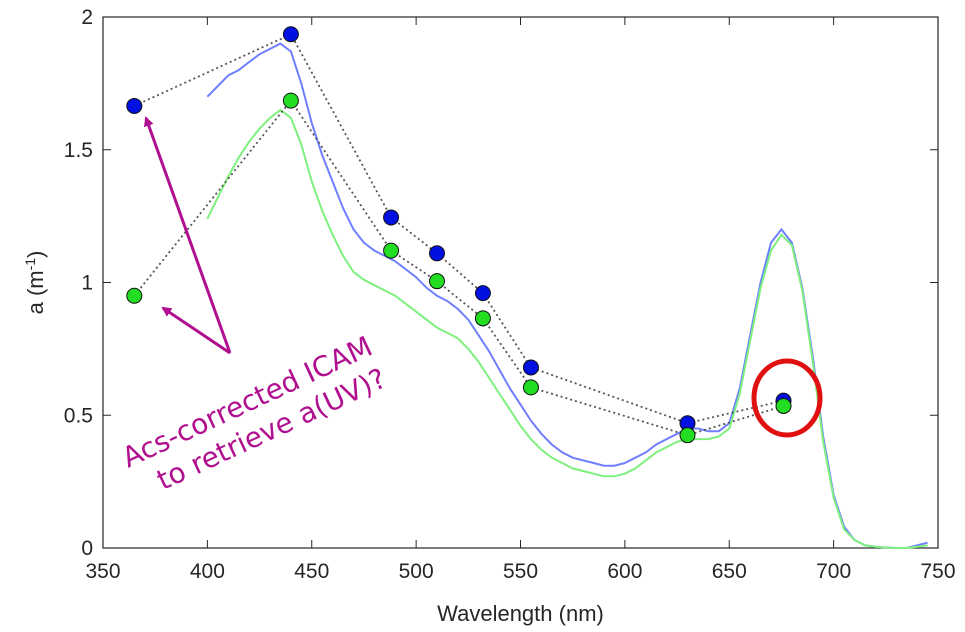 Image resolution: width=965 pixels, height=632 pixels. What do you see at coordinates (254, 413) in the screenshot?
I see `annotation-label: Acs-corrected ICAM to retrieve a(UV)?` at bounding box center [254, 413].